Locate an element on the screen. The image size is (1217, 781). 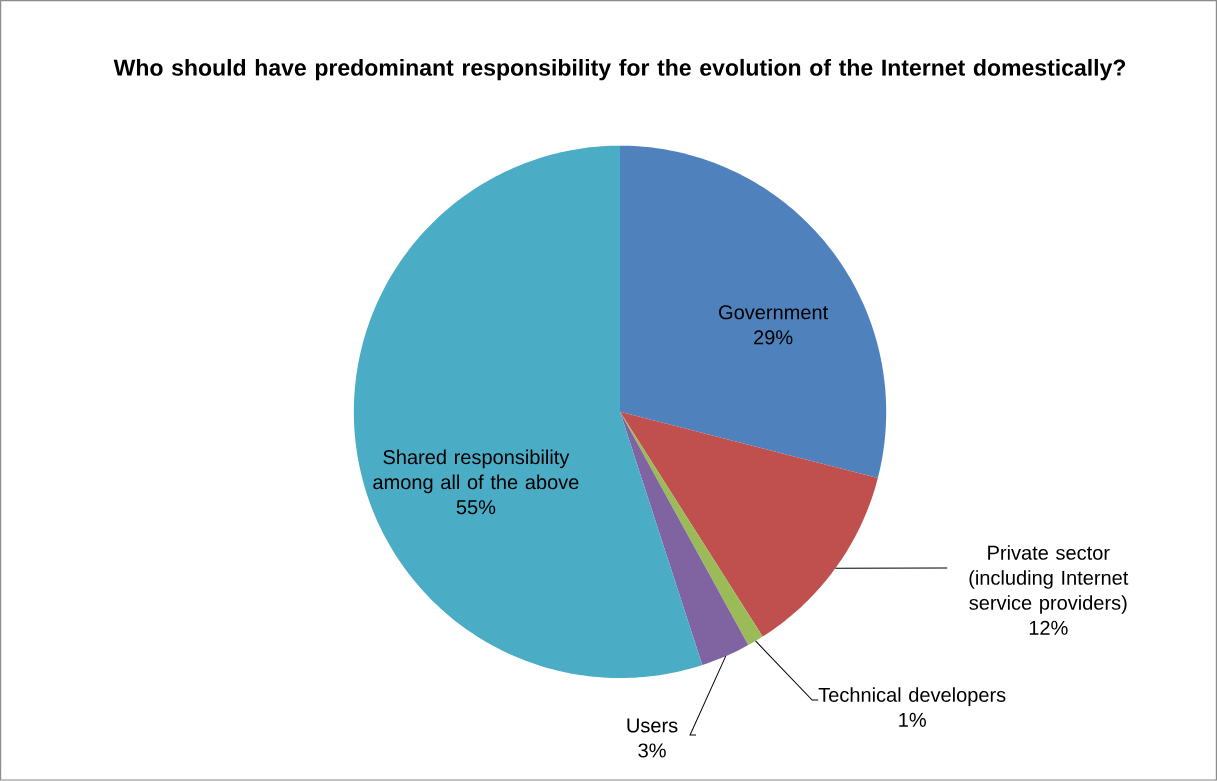
slice-label: Government is located at coordinates (774, 312).